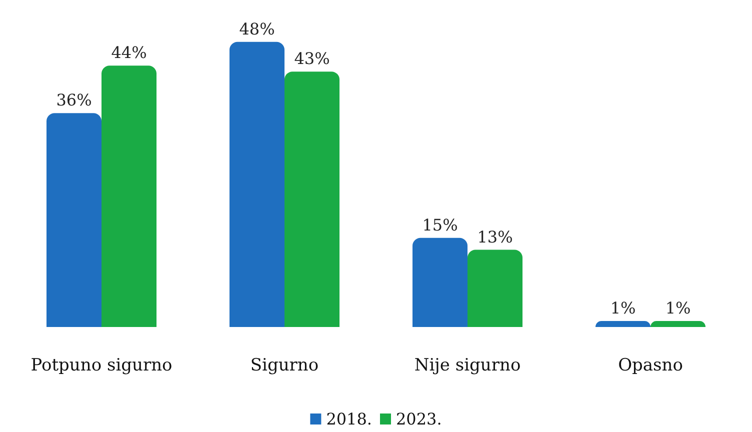 The height and width of the screenshot is (432, 752). What do you see at coordinates (467, 366) in the screenshot?
I see `x-tick-label: Nije sigurno` at bounding box center [467, 366].